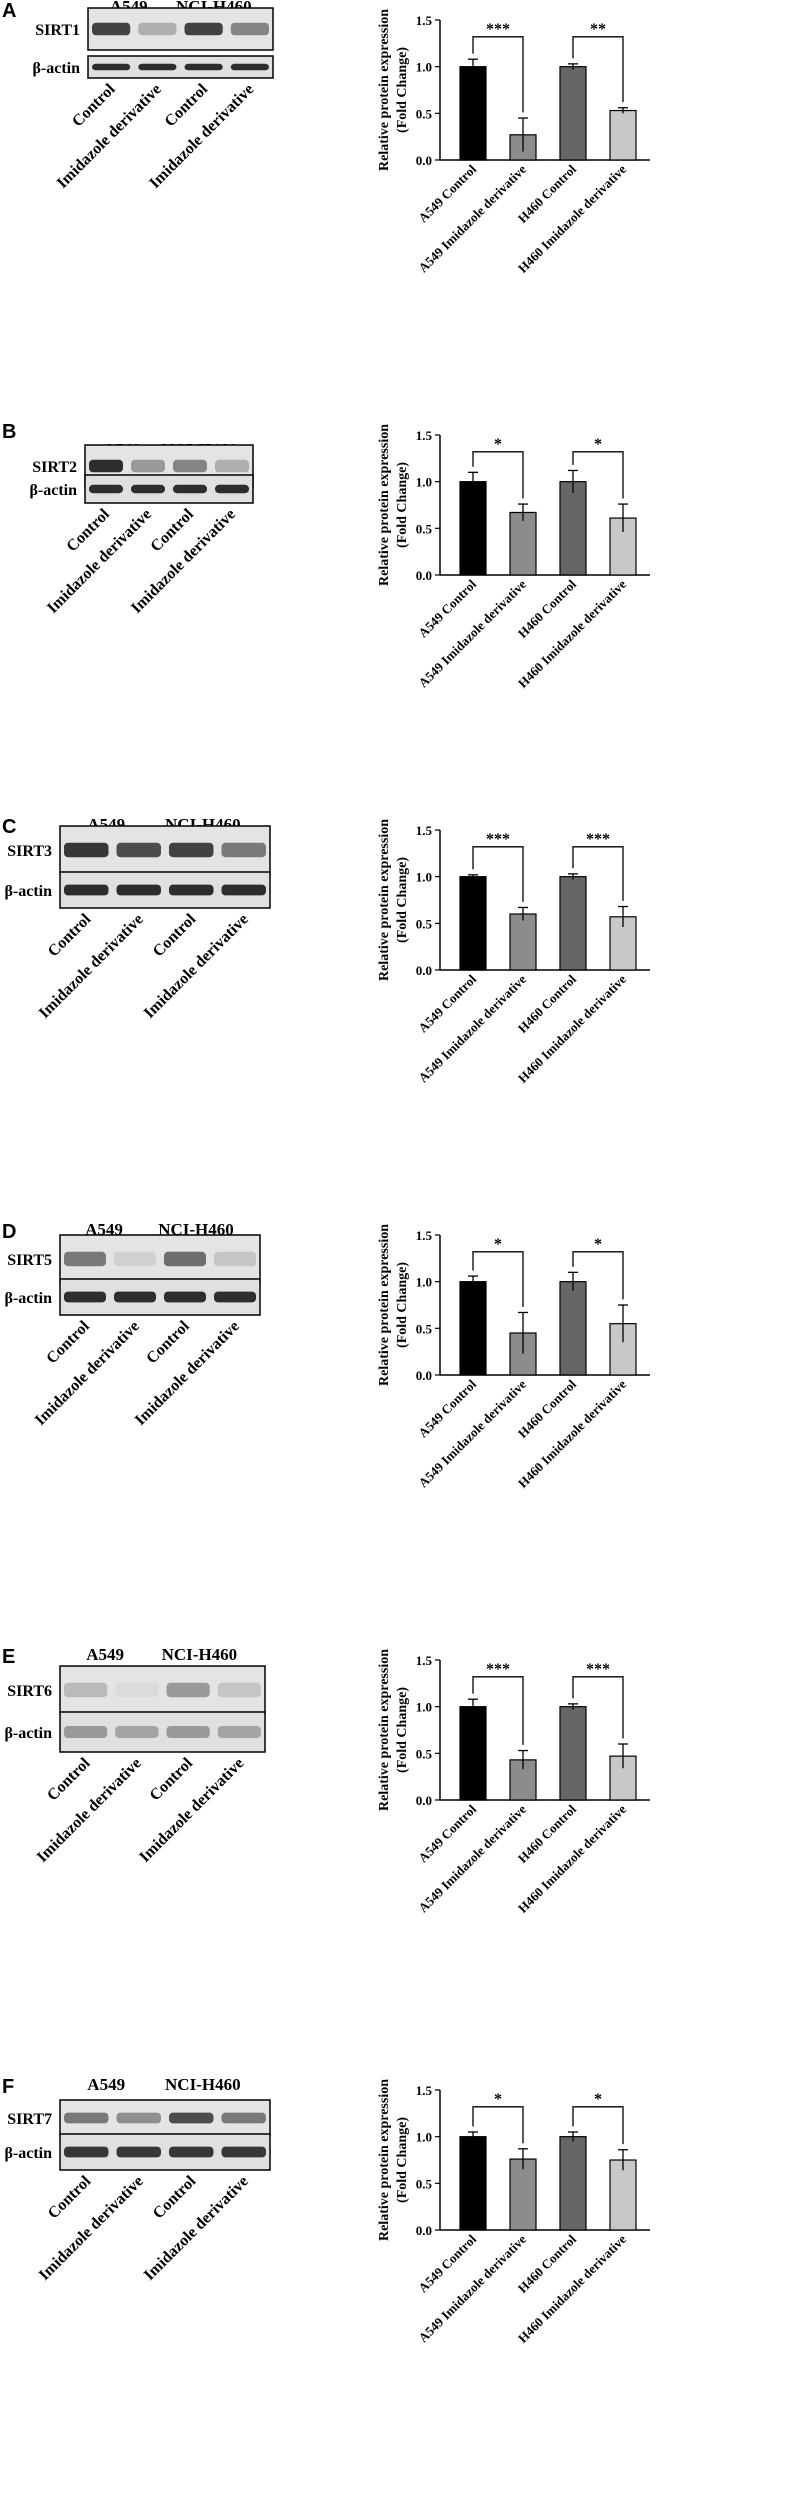 The image size is (794, 2500). I want to click on target-protein-label: SIRT1, so click(57, 30).